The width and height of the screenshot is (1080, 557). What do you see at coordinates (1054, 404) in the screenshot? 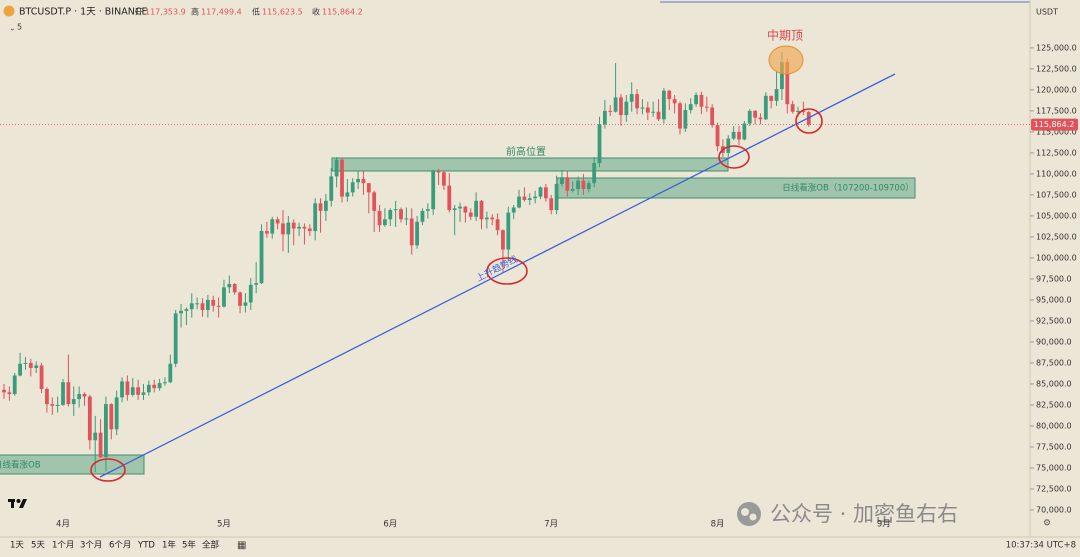
I see `y-tick-label: 82,500.0` at bounding box center [1054, 404].